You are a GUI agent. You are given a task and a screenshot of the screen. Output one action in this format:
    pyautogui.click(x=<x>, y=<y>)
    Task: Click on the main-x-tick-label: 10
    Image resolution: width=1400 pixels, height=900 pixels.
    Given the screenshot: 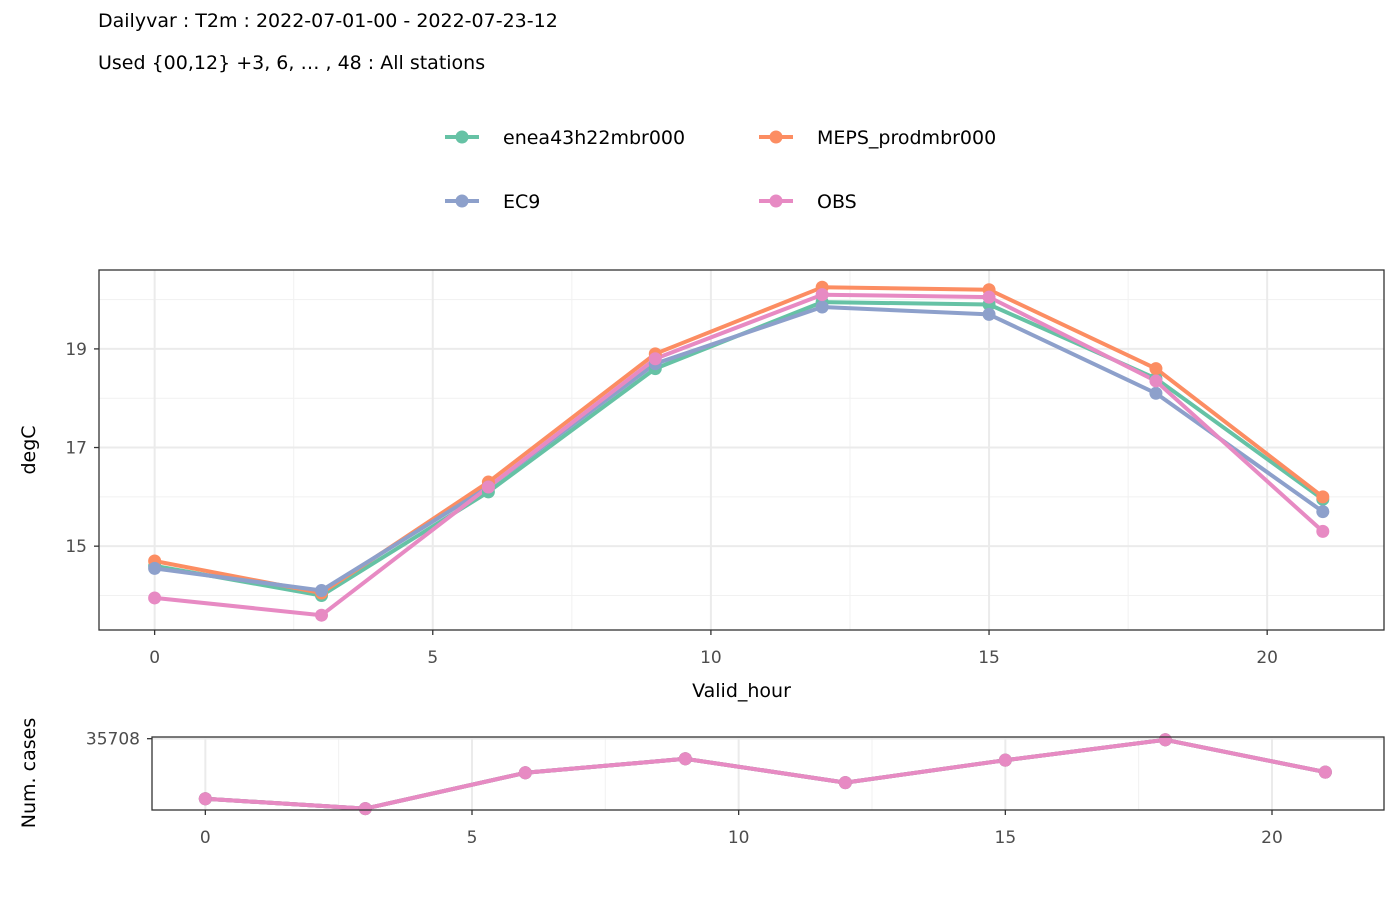 What is the action you would take?
    pyautogui.click(x=711, y=658)
    